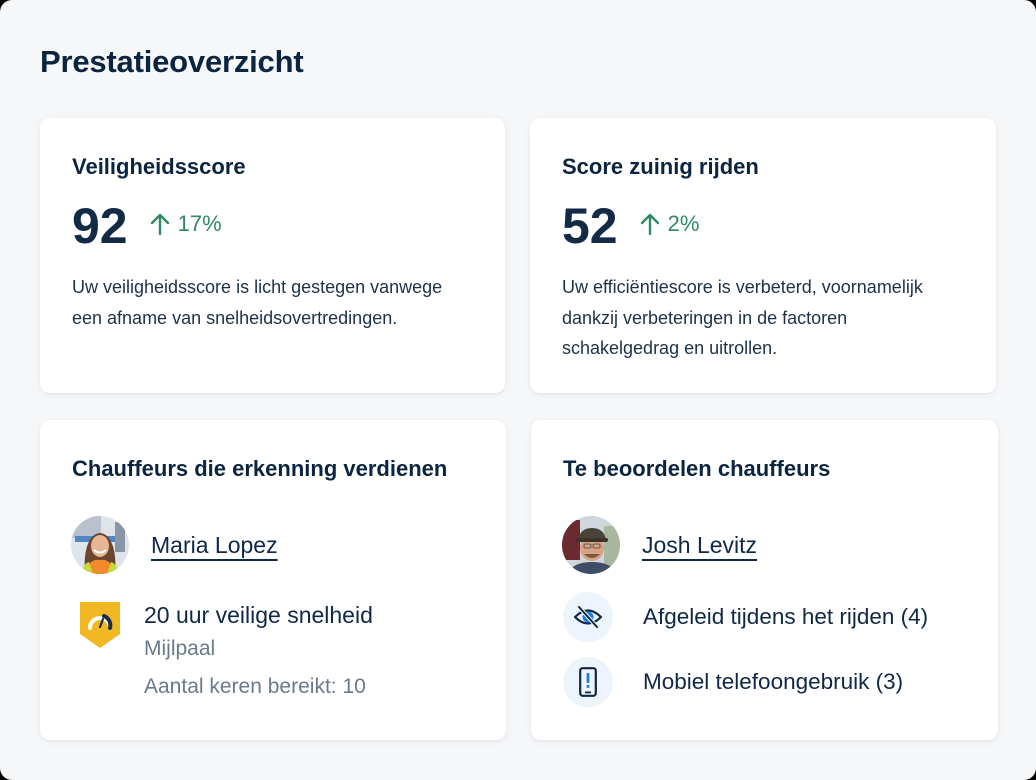 This screenshot has height=780, width=1036. What do you see at coordinates (630, 226) in the screenshot?
I see `score-row: 52 2%` at bounding box center [630, 226].